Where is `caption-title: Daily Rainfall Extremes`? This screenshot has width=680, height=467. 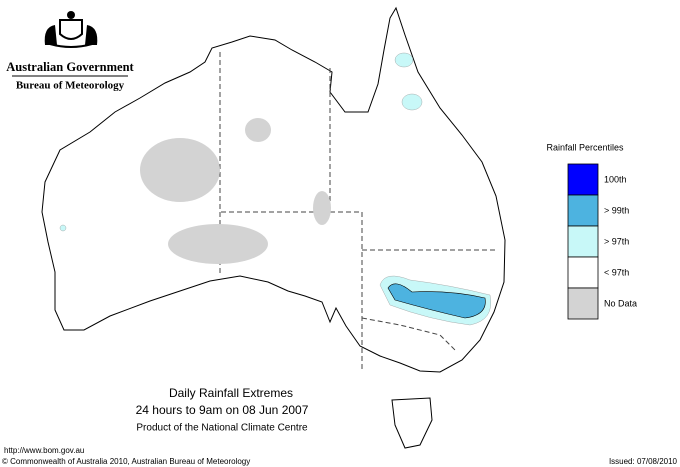
caption-title: Daily Rainfall Extremes is located at coordinates (231, 393).